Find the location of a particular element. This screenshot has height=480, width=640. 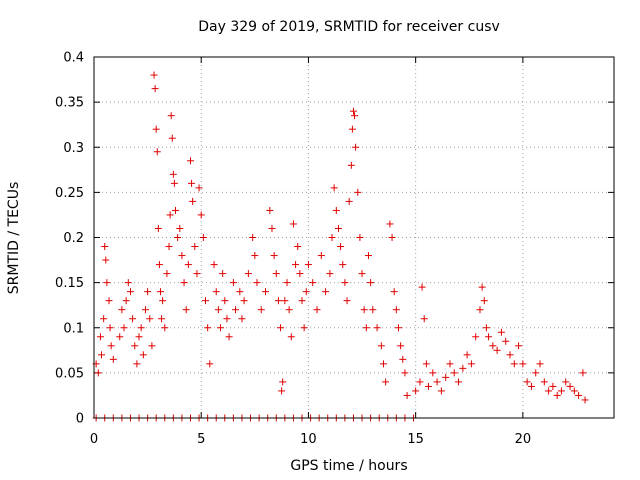

y-tick-label: 0.3 is located at coordinates (73, 148).